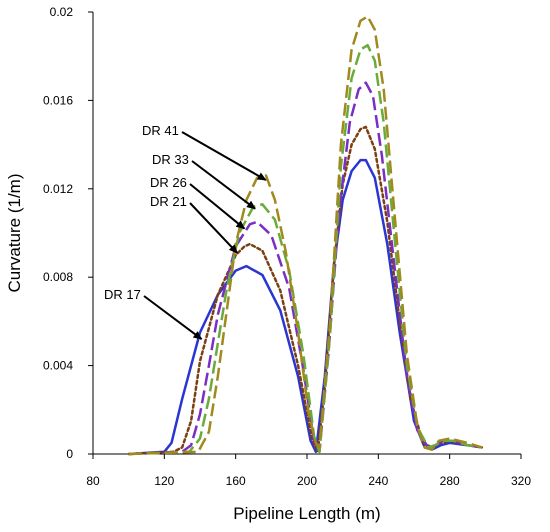  I want to click on y-tick-label: 0.016, so click(58, 100).